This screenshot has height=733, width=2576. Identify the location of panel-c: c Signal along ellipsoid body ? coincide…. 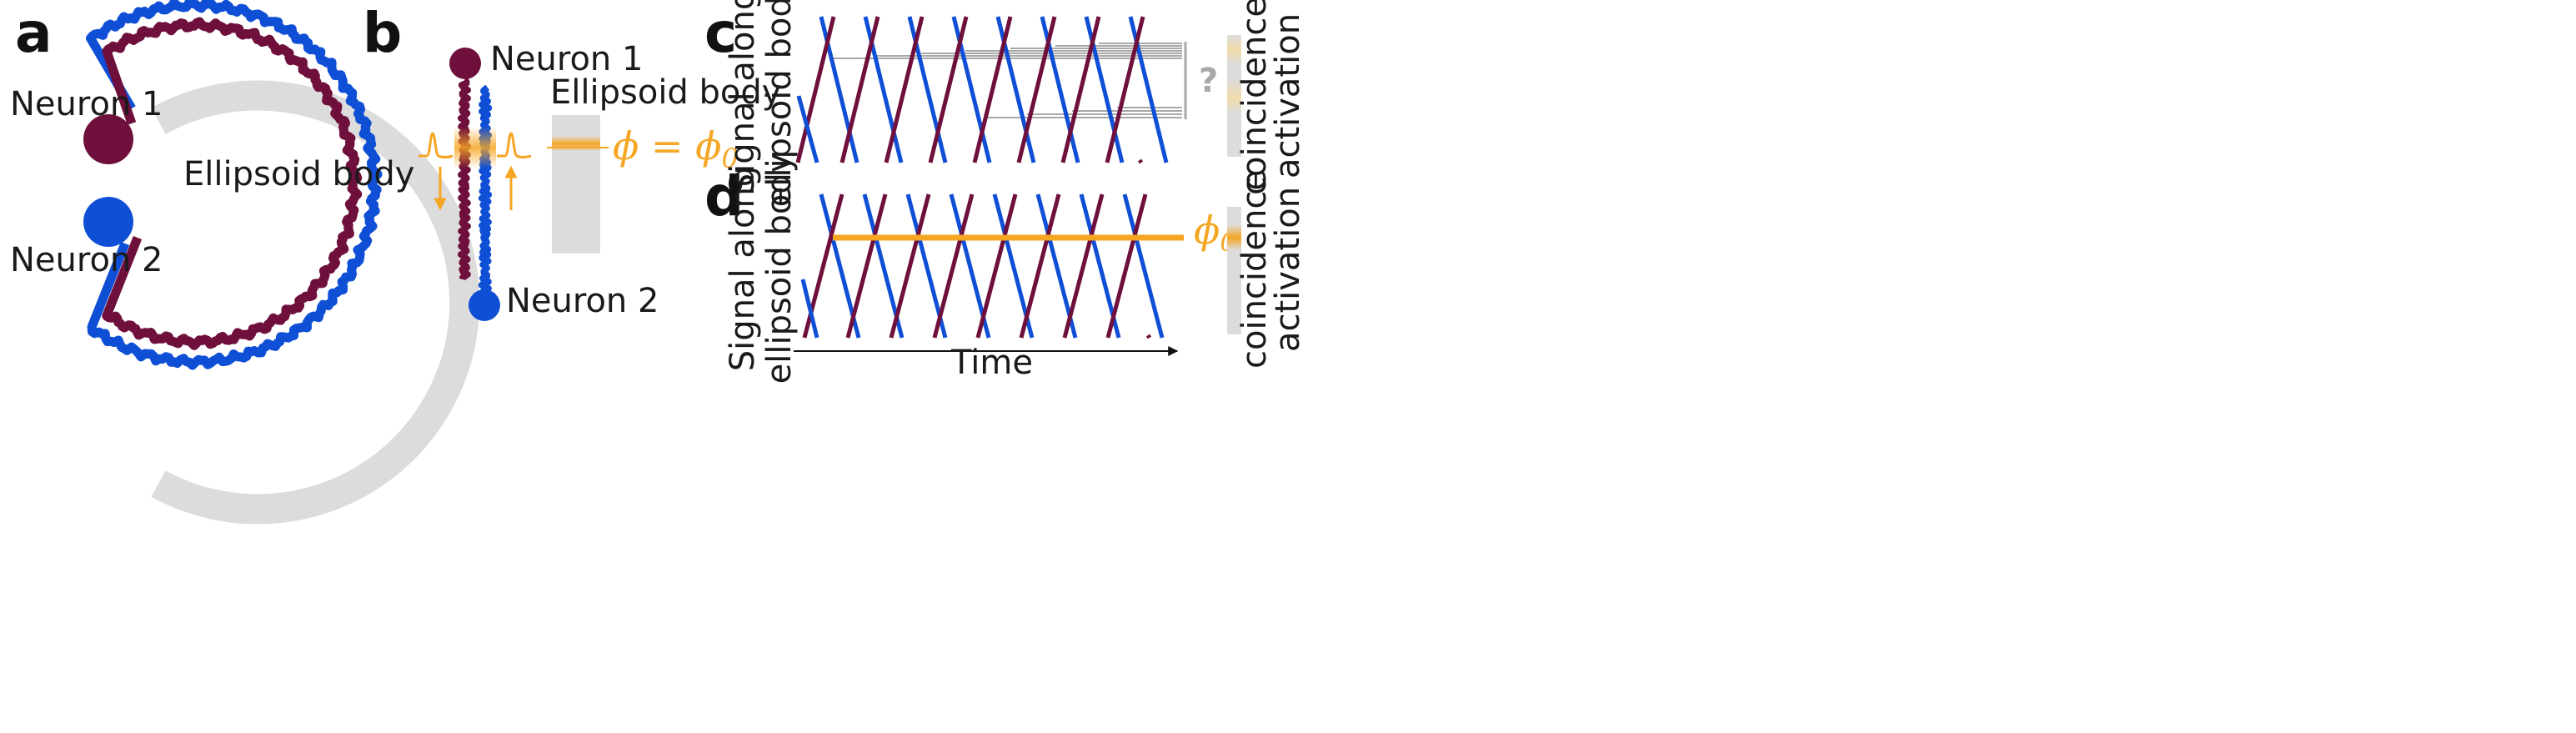
(1005, 104).